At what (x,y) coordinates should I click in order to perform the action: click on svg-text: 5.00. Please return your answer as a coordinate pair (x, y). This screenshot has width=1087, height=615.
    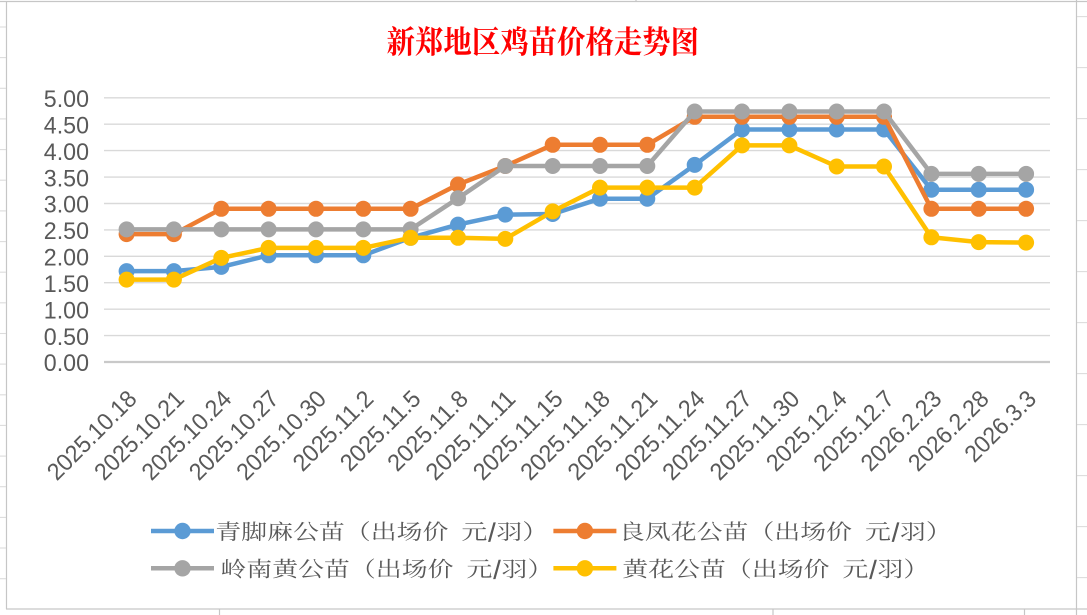
    Looking at the image, I should click on (66, 99).